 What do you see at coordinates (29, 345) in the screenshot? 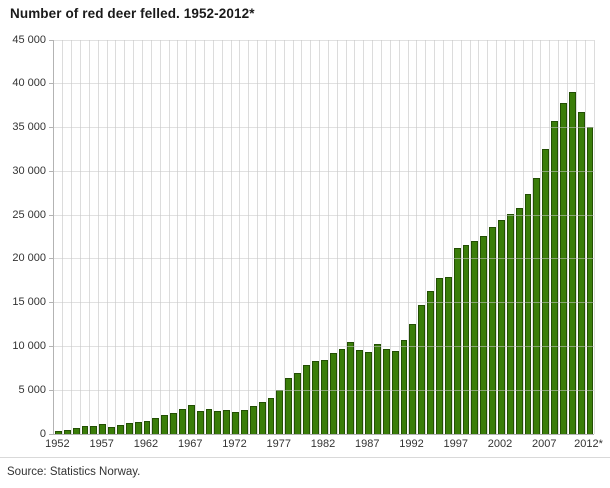
I see `y-axis-tick-label: 10 000` at bounding box center [29, 345].